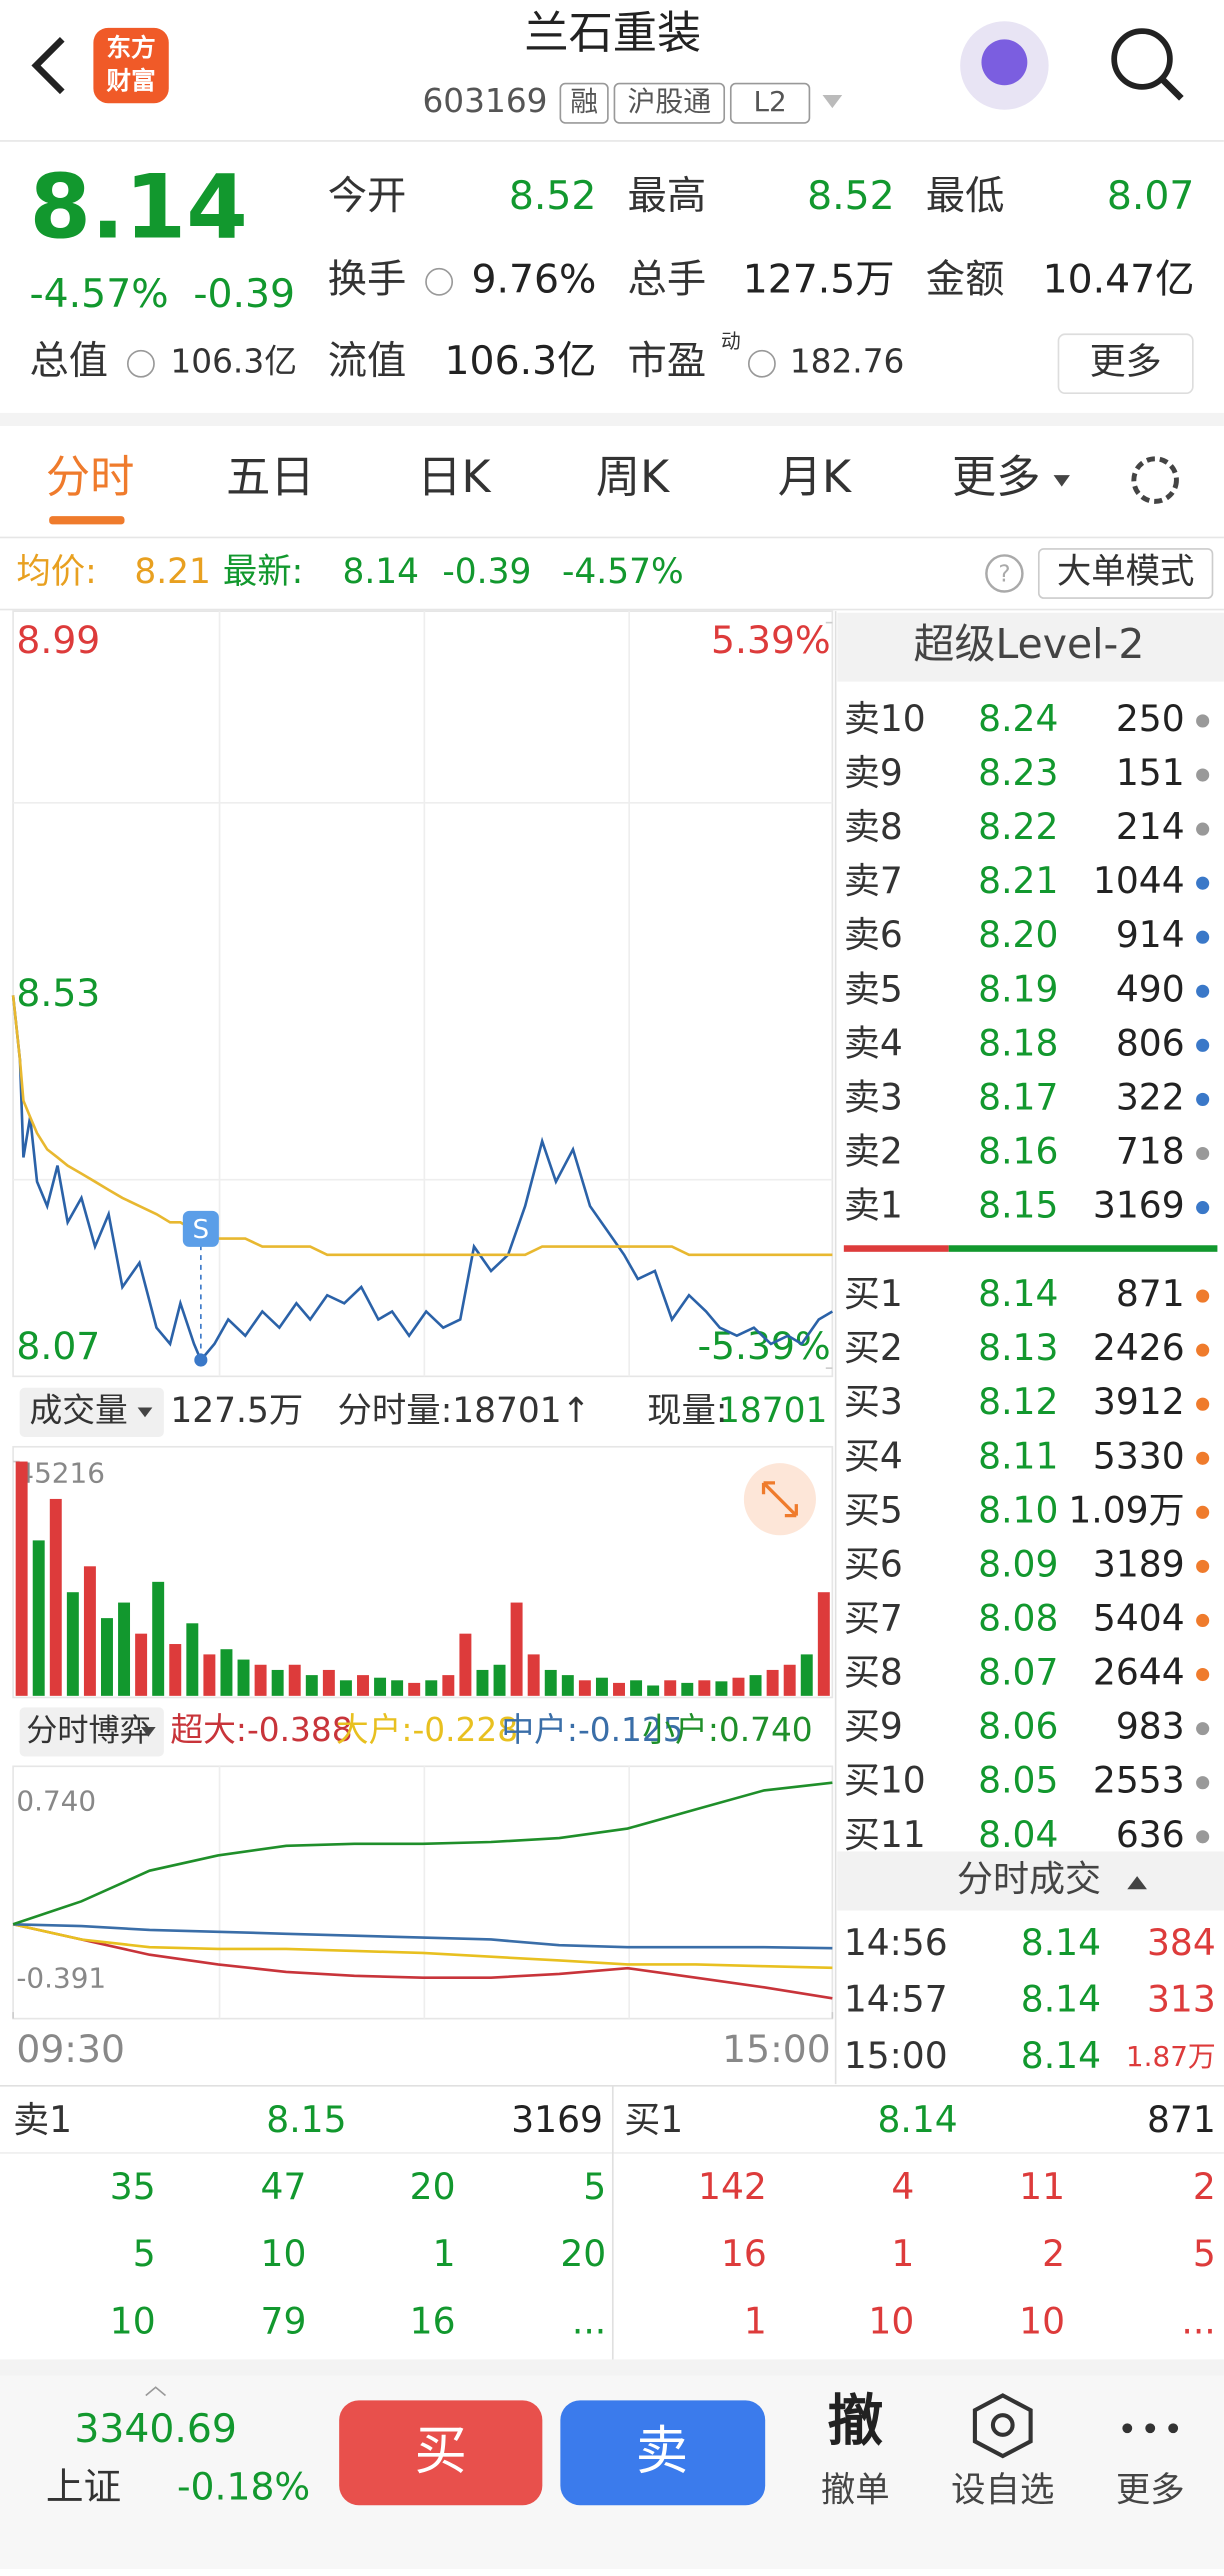  I want to click on tab: 分时, so click(90, 477).